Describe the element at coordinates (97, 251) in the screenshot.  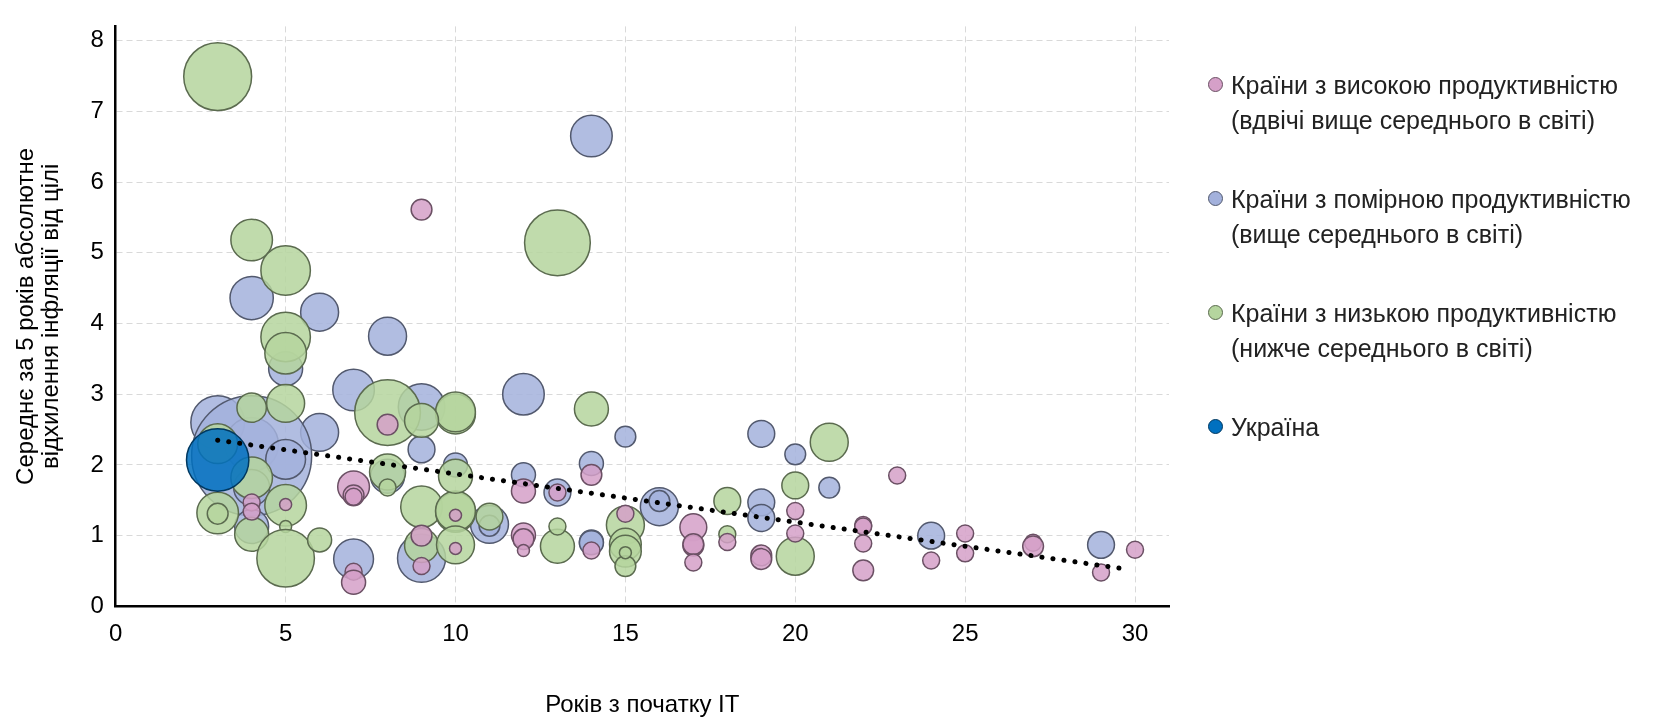
I see `y-tick-label: 5` at that location.